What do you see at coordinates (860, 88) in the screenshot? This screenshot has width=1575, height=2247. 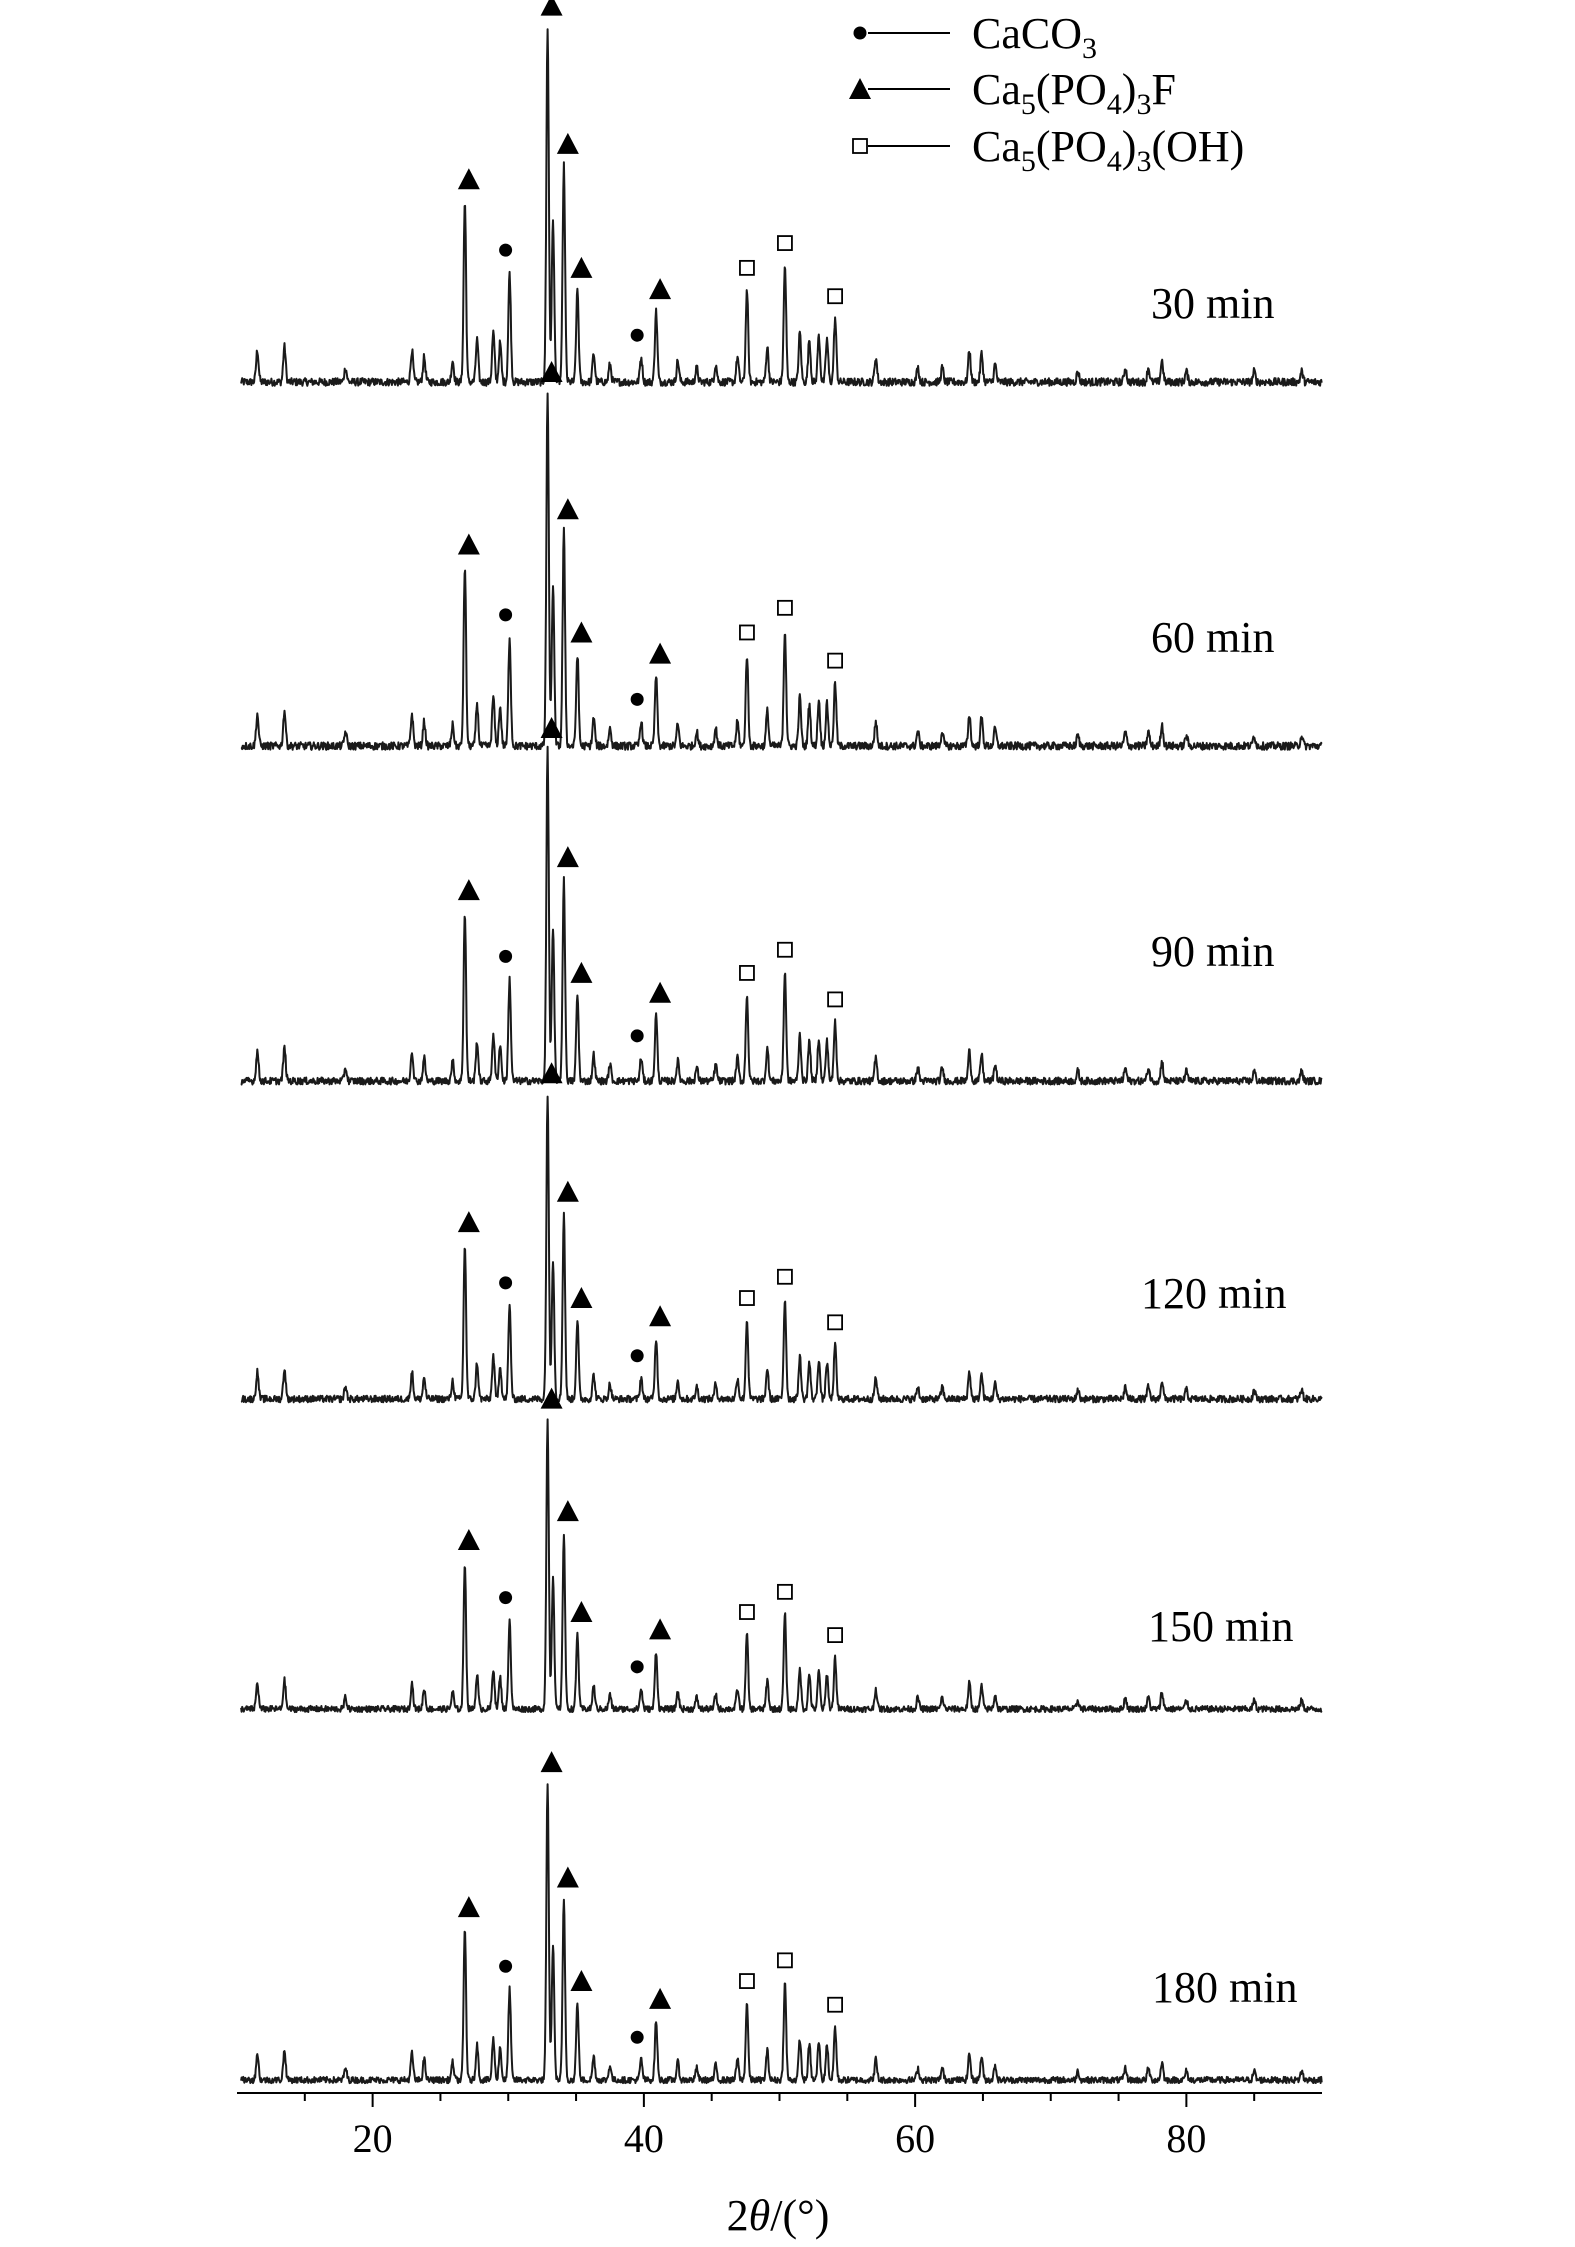 I see `legend-triangle-marker` at bounding box center [860, 88].